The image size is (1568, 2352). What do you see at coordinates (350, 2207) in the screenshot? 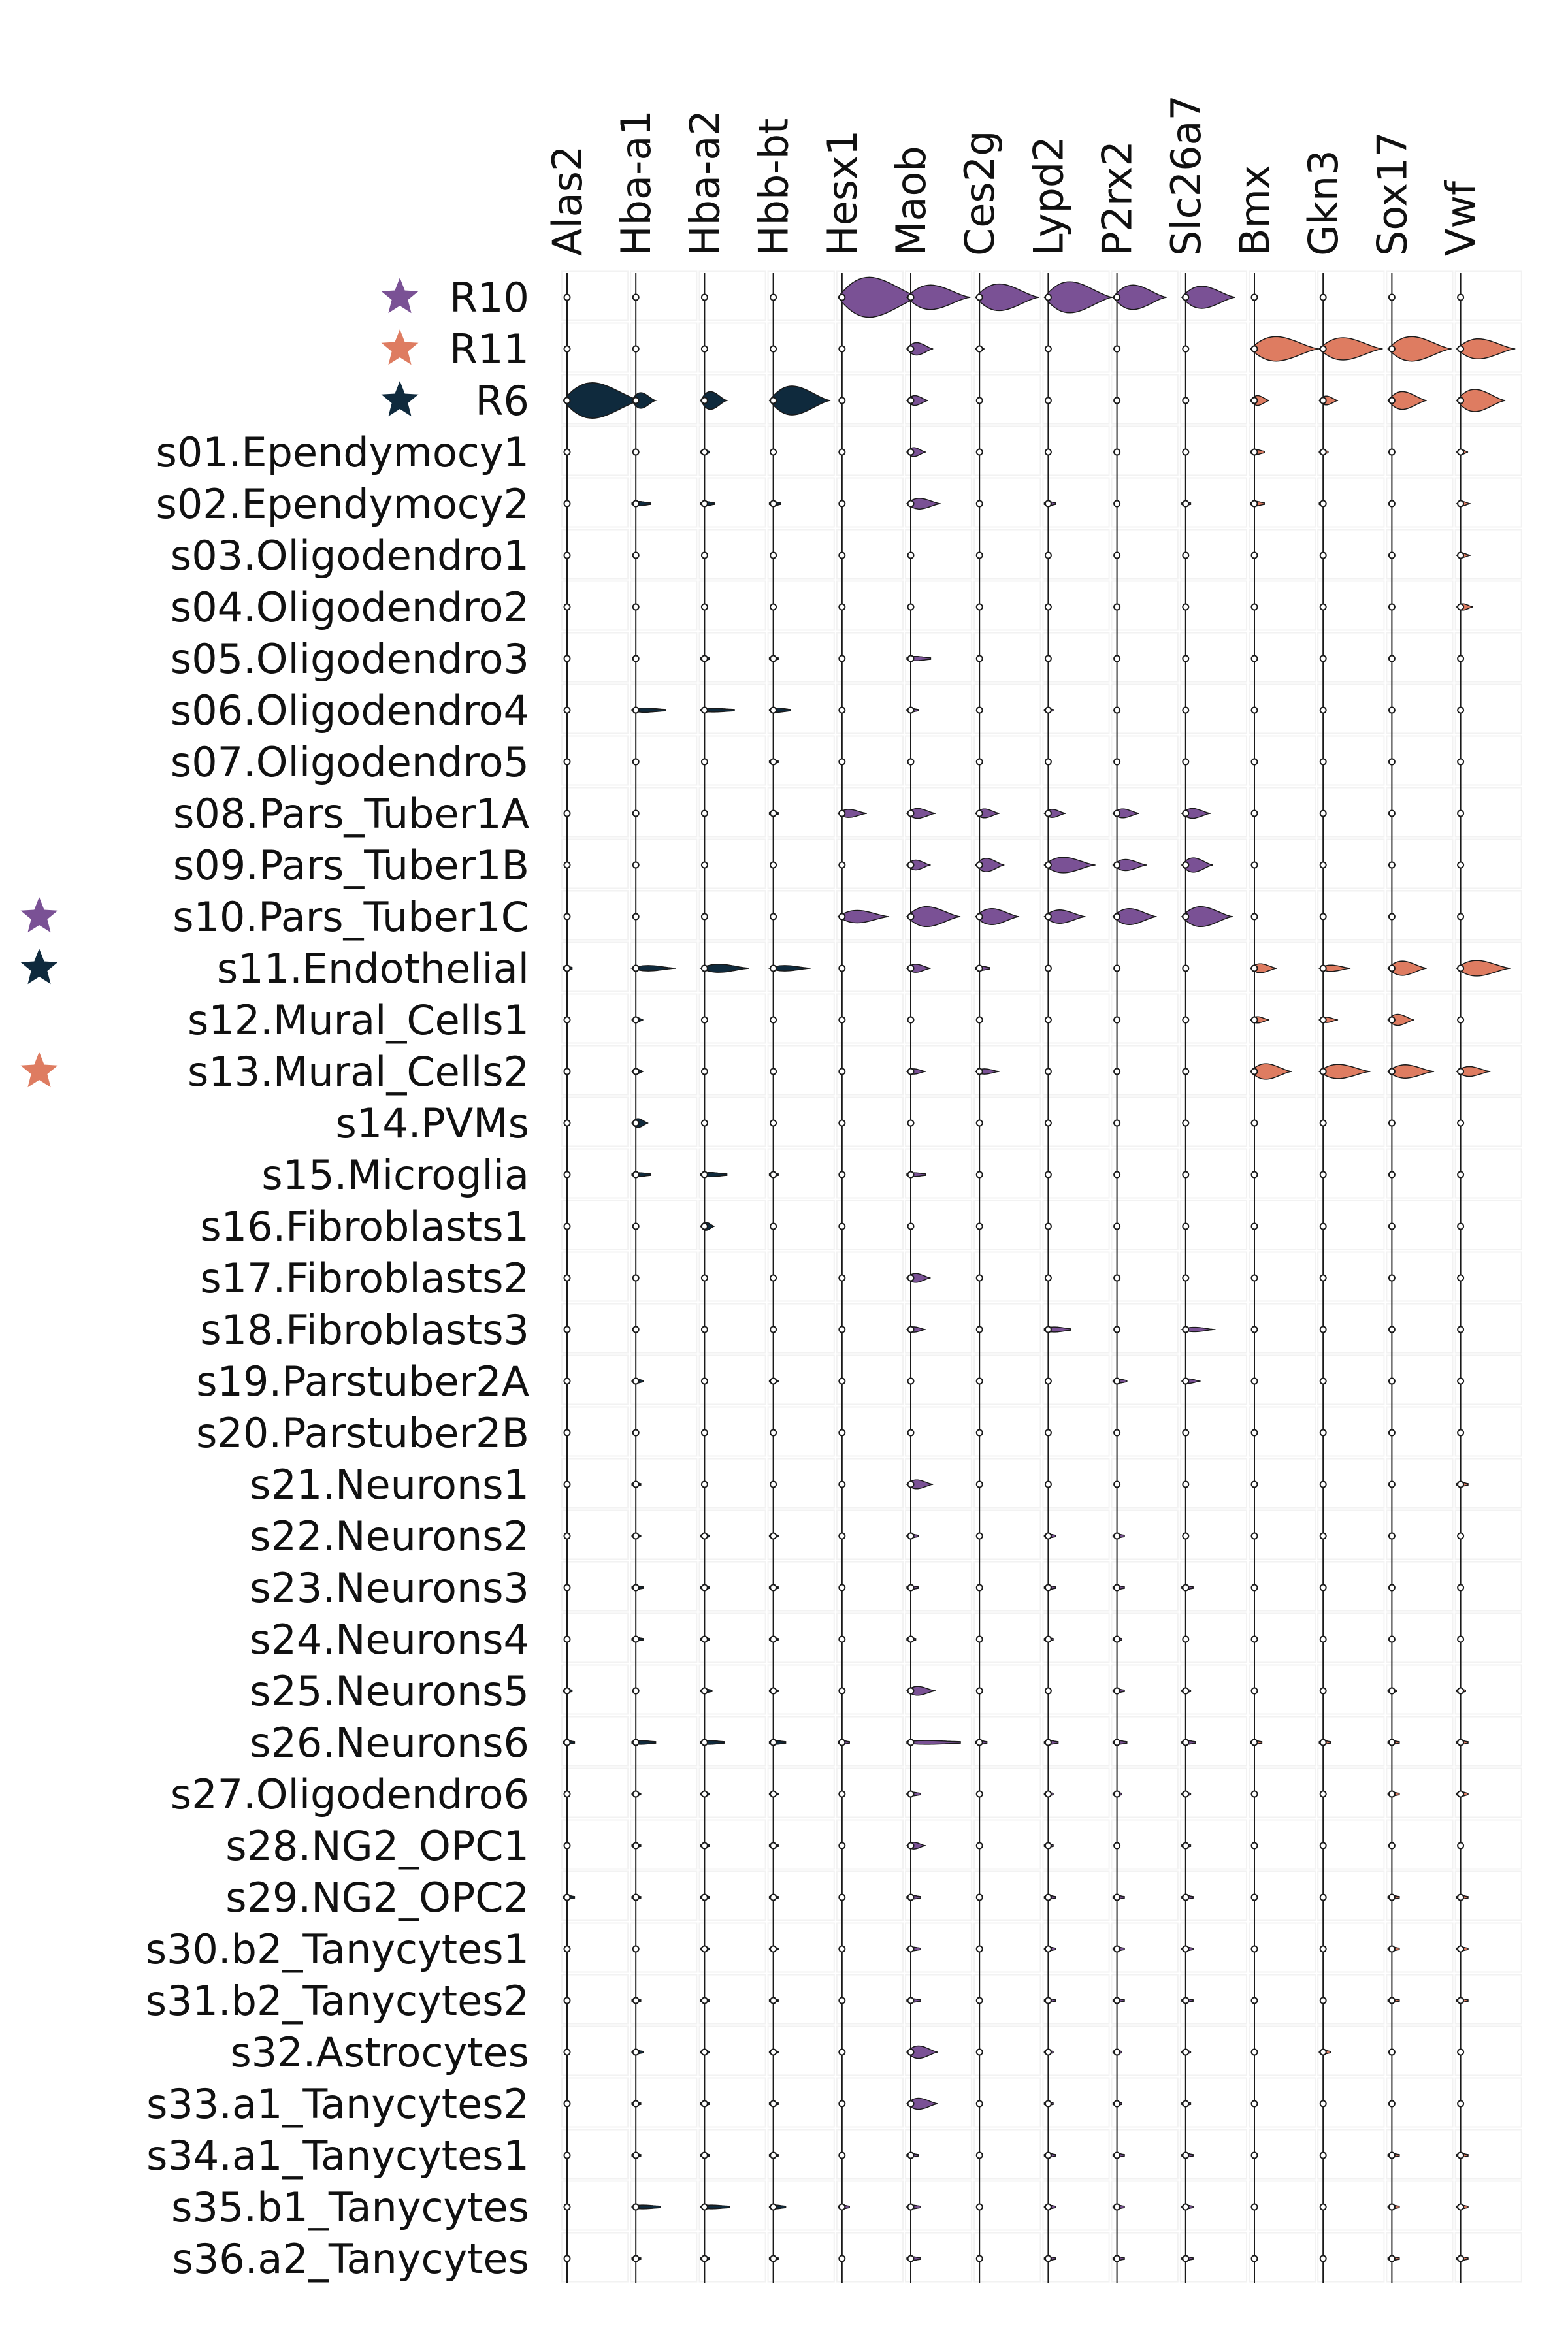
I see `row-label: s35.b1_Tanycytes` at bounding box center [350, 2207].